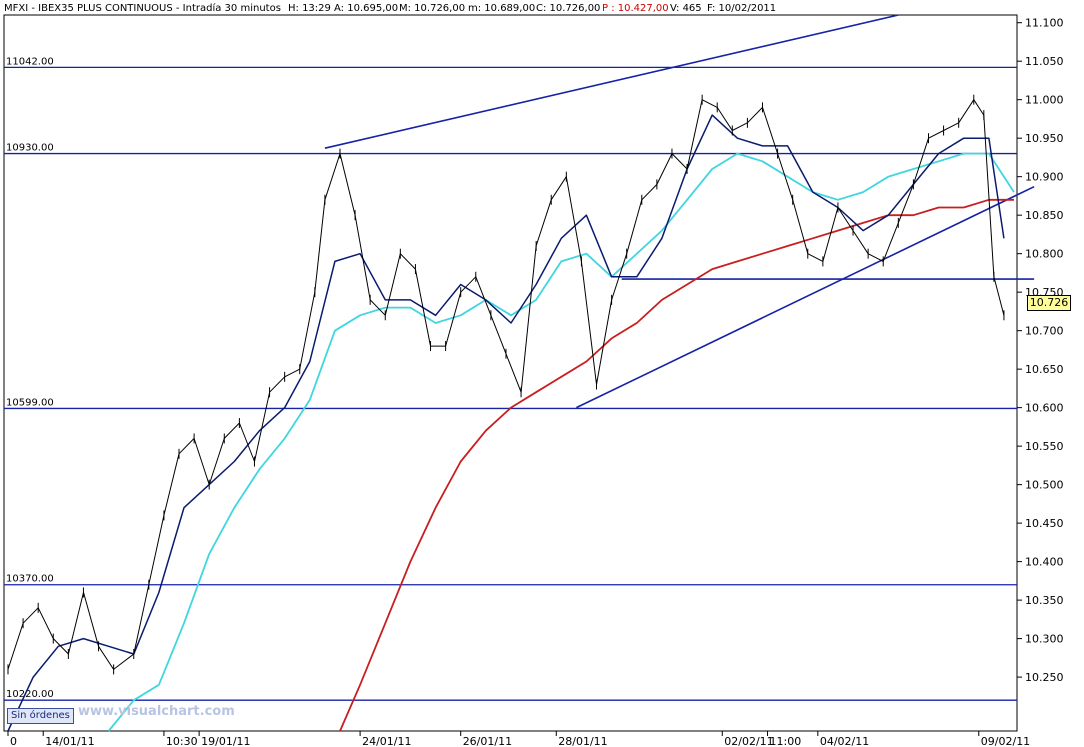 This screenshot has width=1084, height=747. I want to click on level-label: 10370.00, so click(30, 579).